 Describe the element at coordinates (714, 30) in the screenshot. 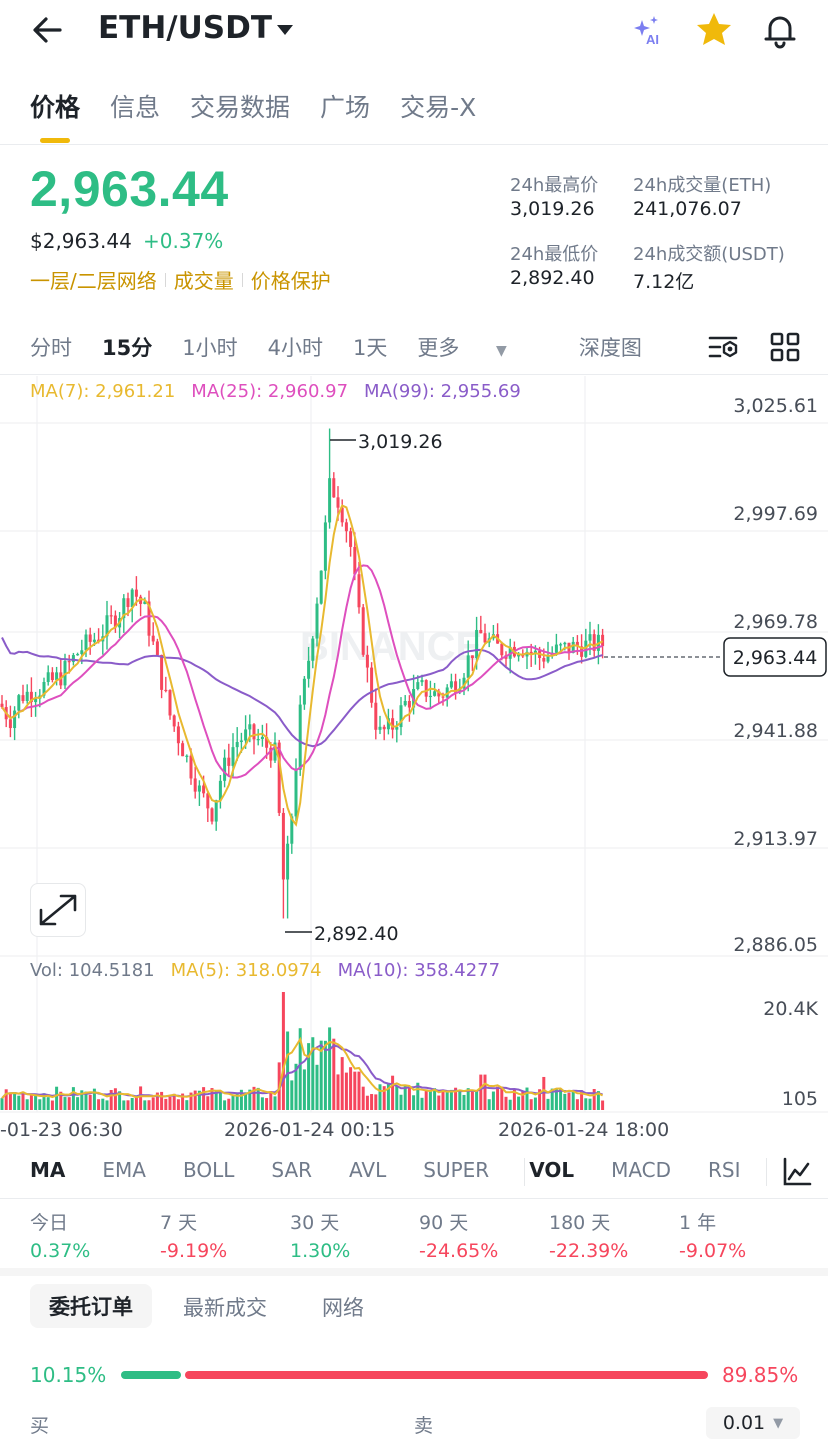

I see `favorite-star-icon` at that location.